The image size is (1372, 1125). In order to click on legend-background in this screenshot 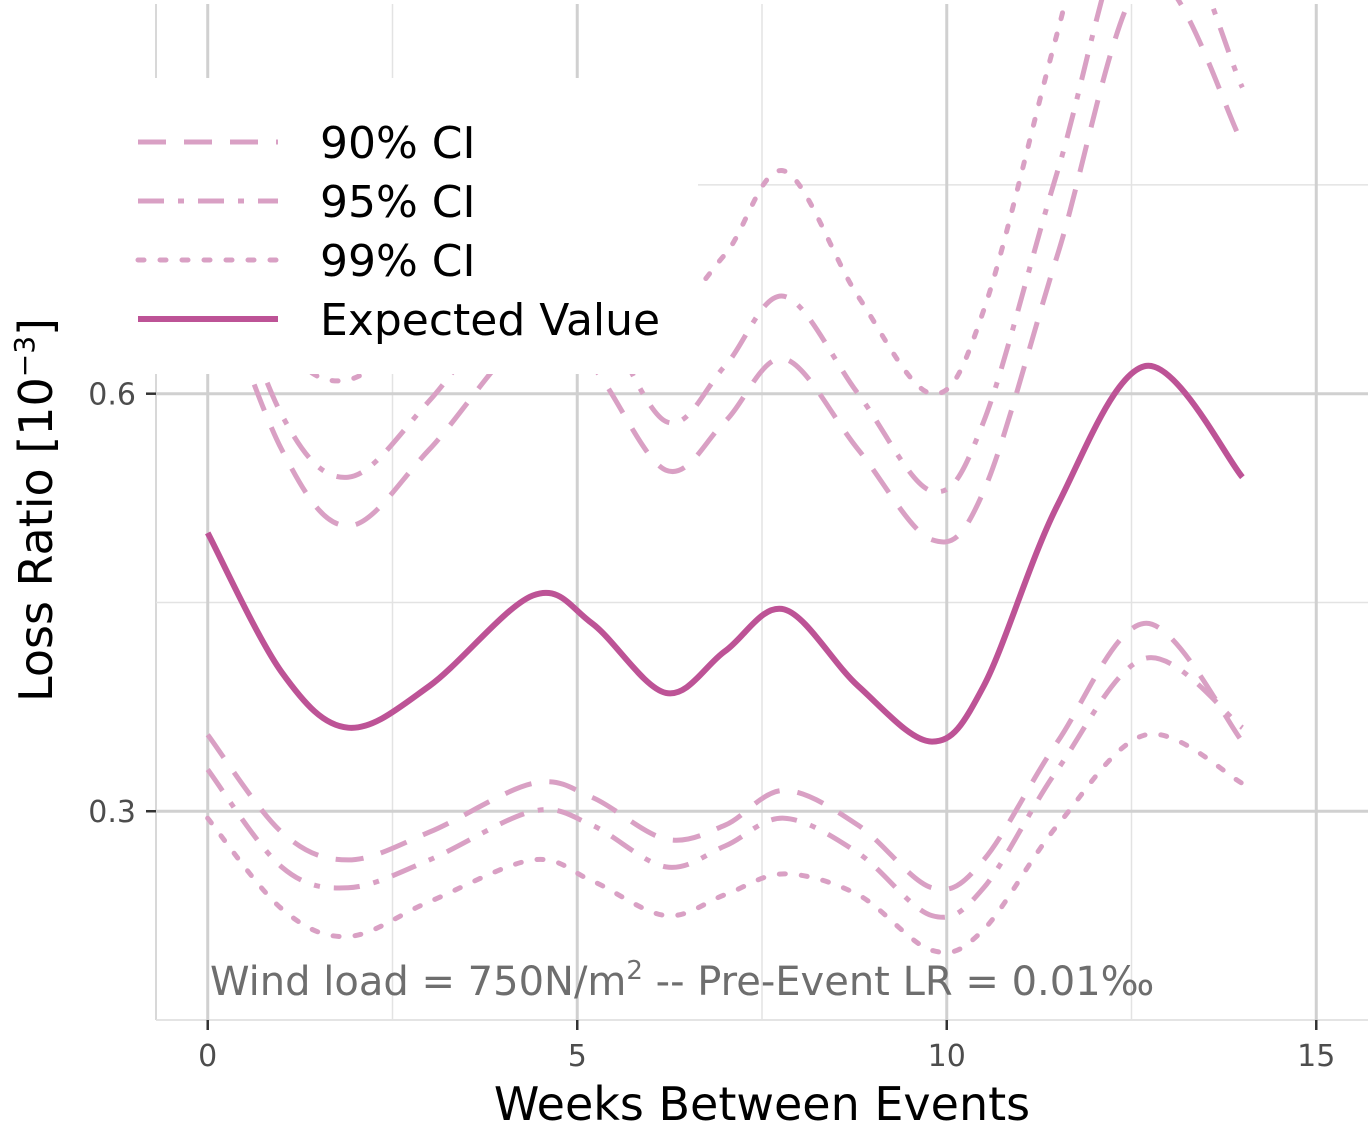, I will do `click(369, 226)`.